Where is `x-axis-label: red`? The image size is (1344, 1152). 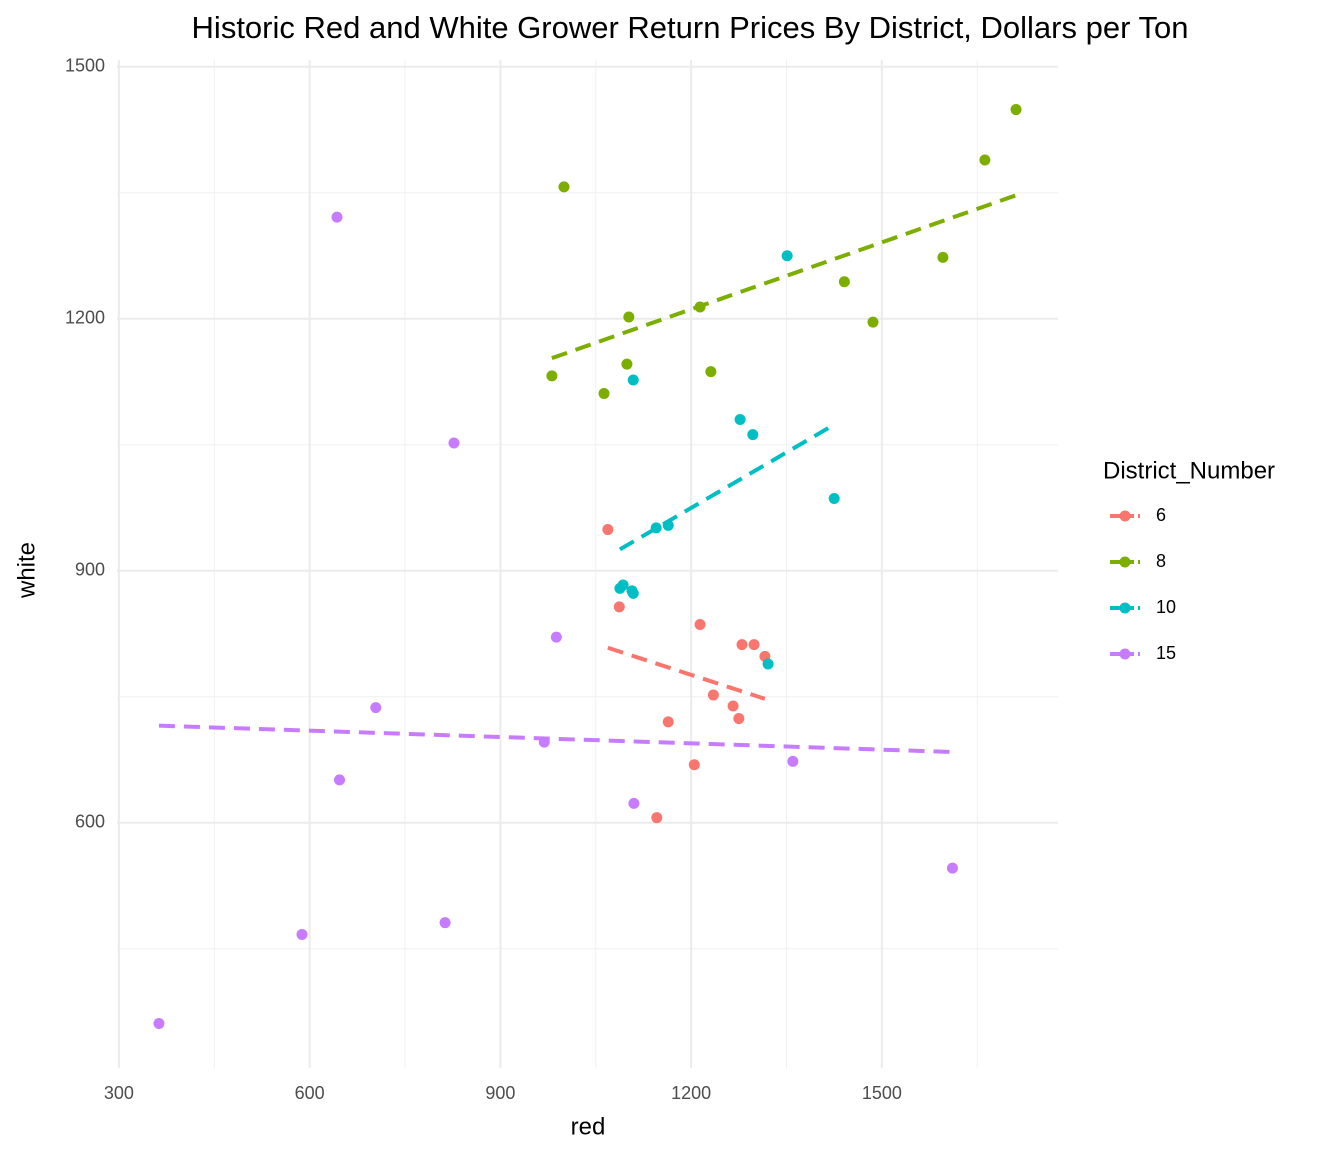
x-axis-label: red is located at coordinates (588, 1126).